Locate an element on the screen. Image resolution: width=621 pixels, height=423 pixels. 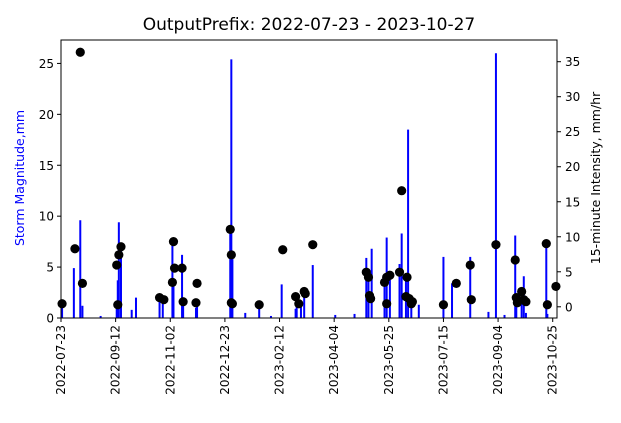
y-left-tick-label-1: 5 is located at coordinates (50, 268).